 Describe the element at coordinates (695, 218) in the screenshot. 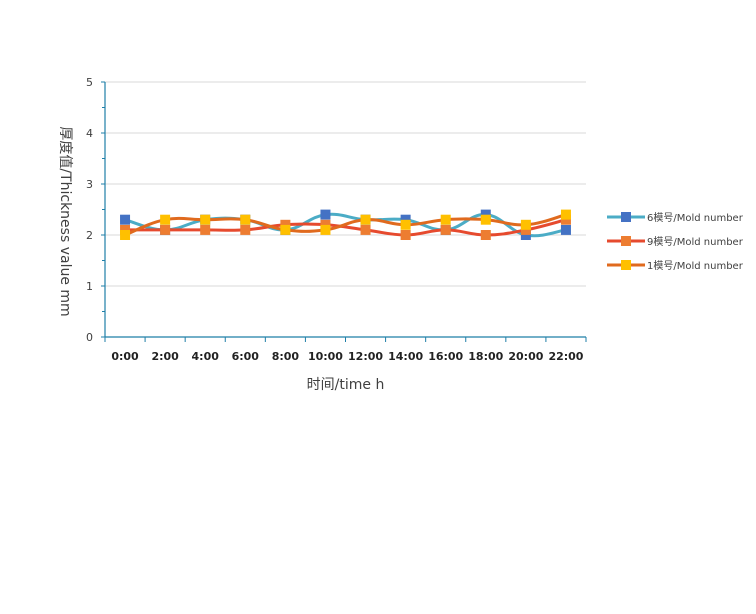

I see `legend-label: 6模号/Mold number` at that location.